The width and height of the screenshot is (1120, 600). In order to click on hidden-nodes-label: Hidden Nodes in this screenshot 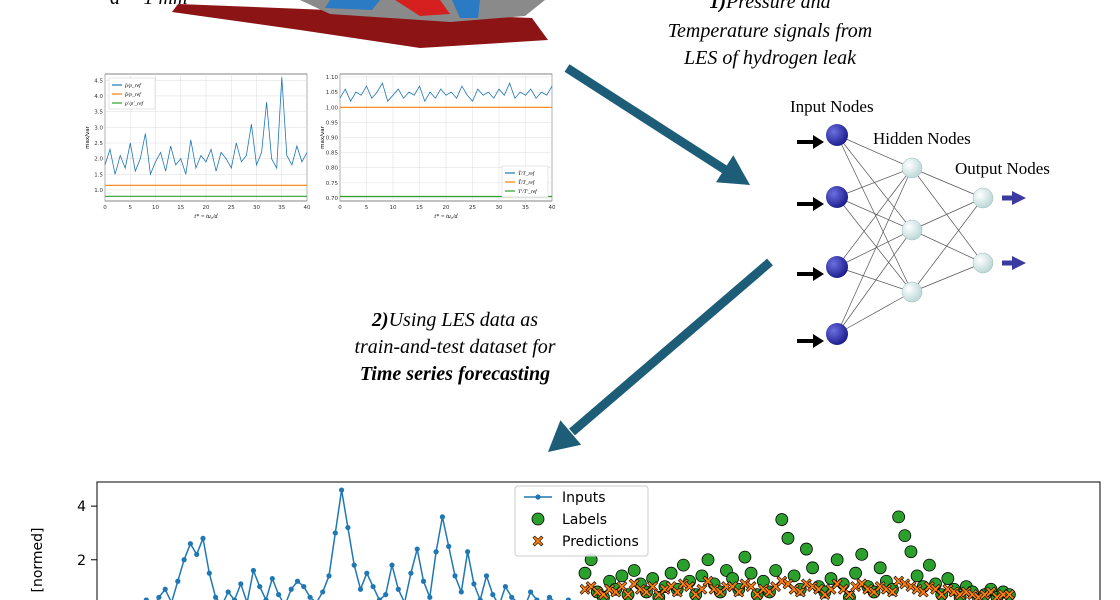, I will do `click(922, 138)`.